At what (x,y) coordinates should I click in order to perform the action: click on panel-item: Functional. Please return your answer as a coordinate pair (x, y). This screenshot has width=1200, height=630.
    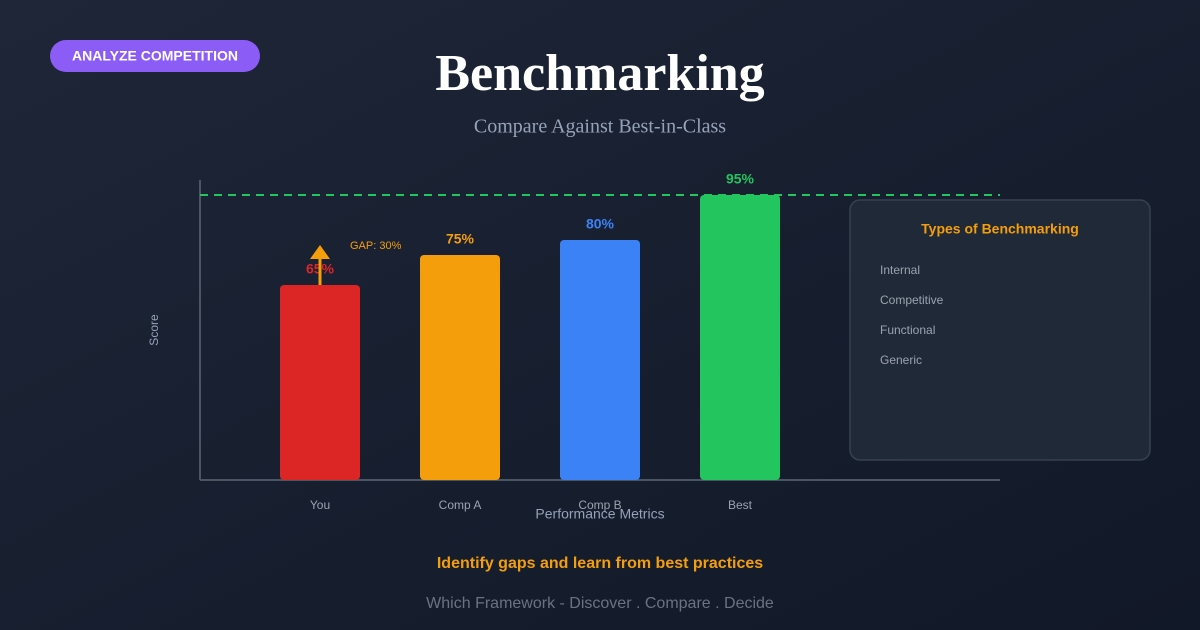
    Looking at the image, I should click on (907, 330).